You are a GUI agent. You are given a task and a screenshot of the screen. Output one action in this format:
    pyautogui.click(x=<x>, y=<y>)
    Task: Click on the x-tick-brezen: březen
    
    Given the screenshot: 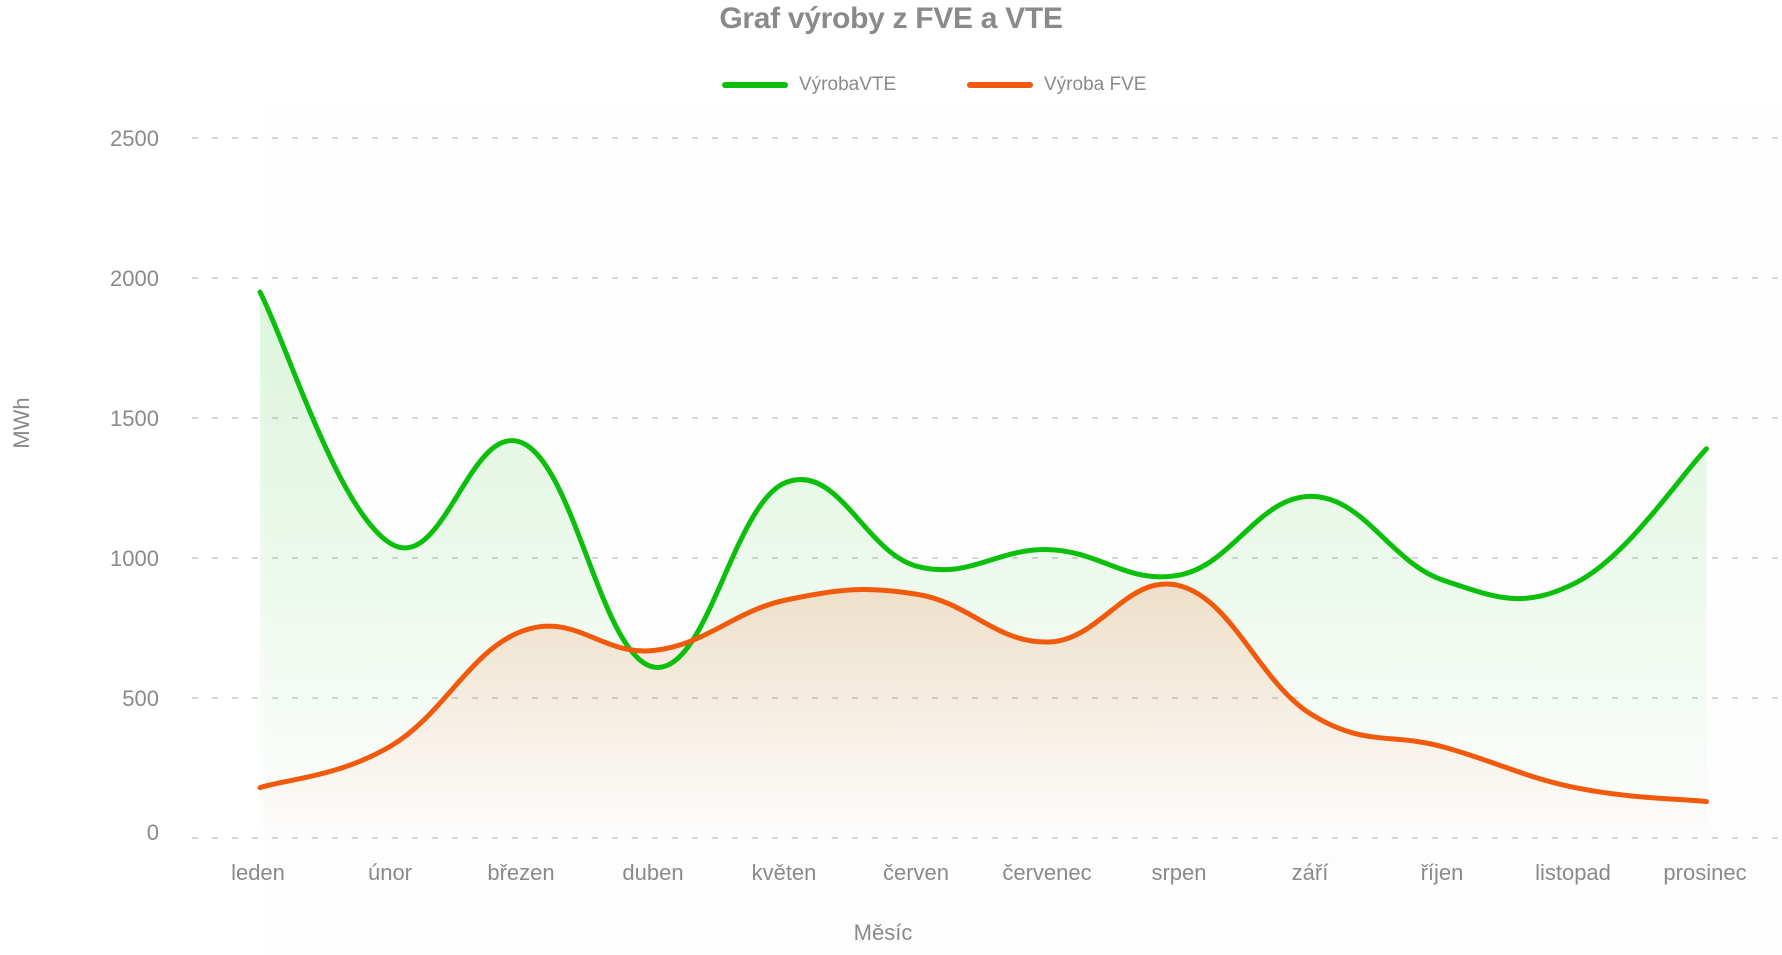 What is the action you would take?
    pyautogui.click(x=521, y=872)
    